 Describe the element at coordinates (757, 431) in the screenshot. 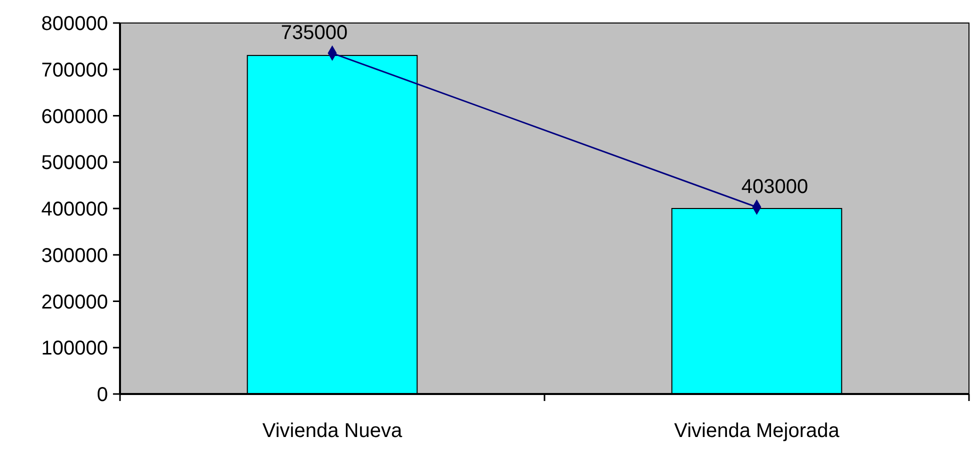

I see `x-tick-label: Vivienda Mejorada` at that location.